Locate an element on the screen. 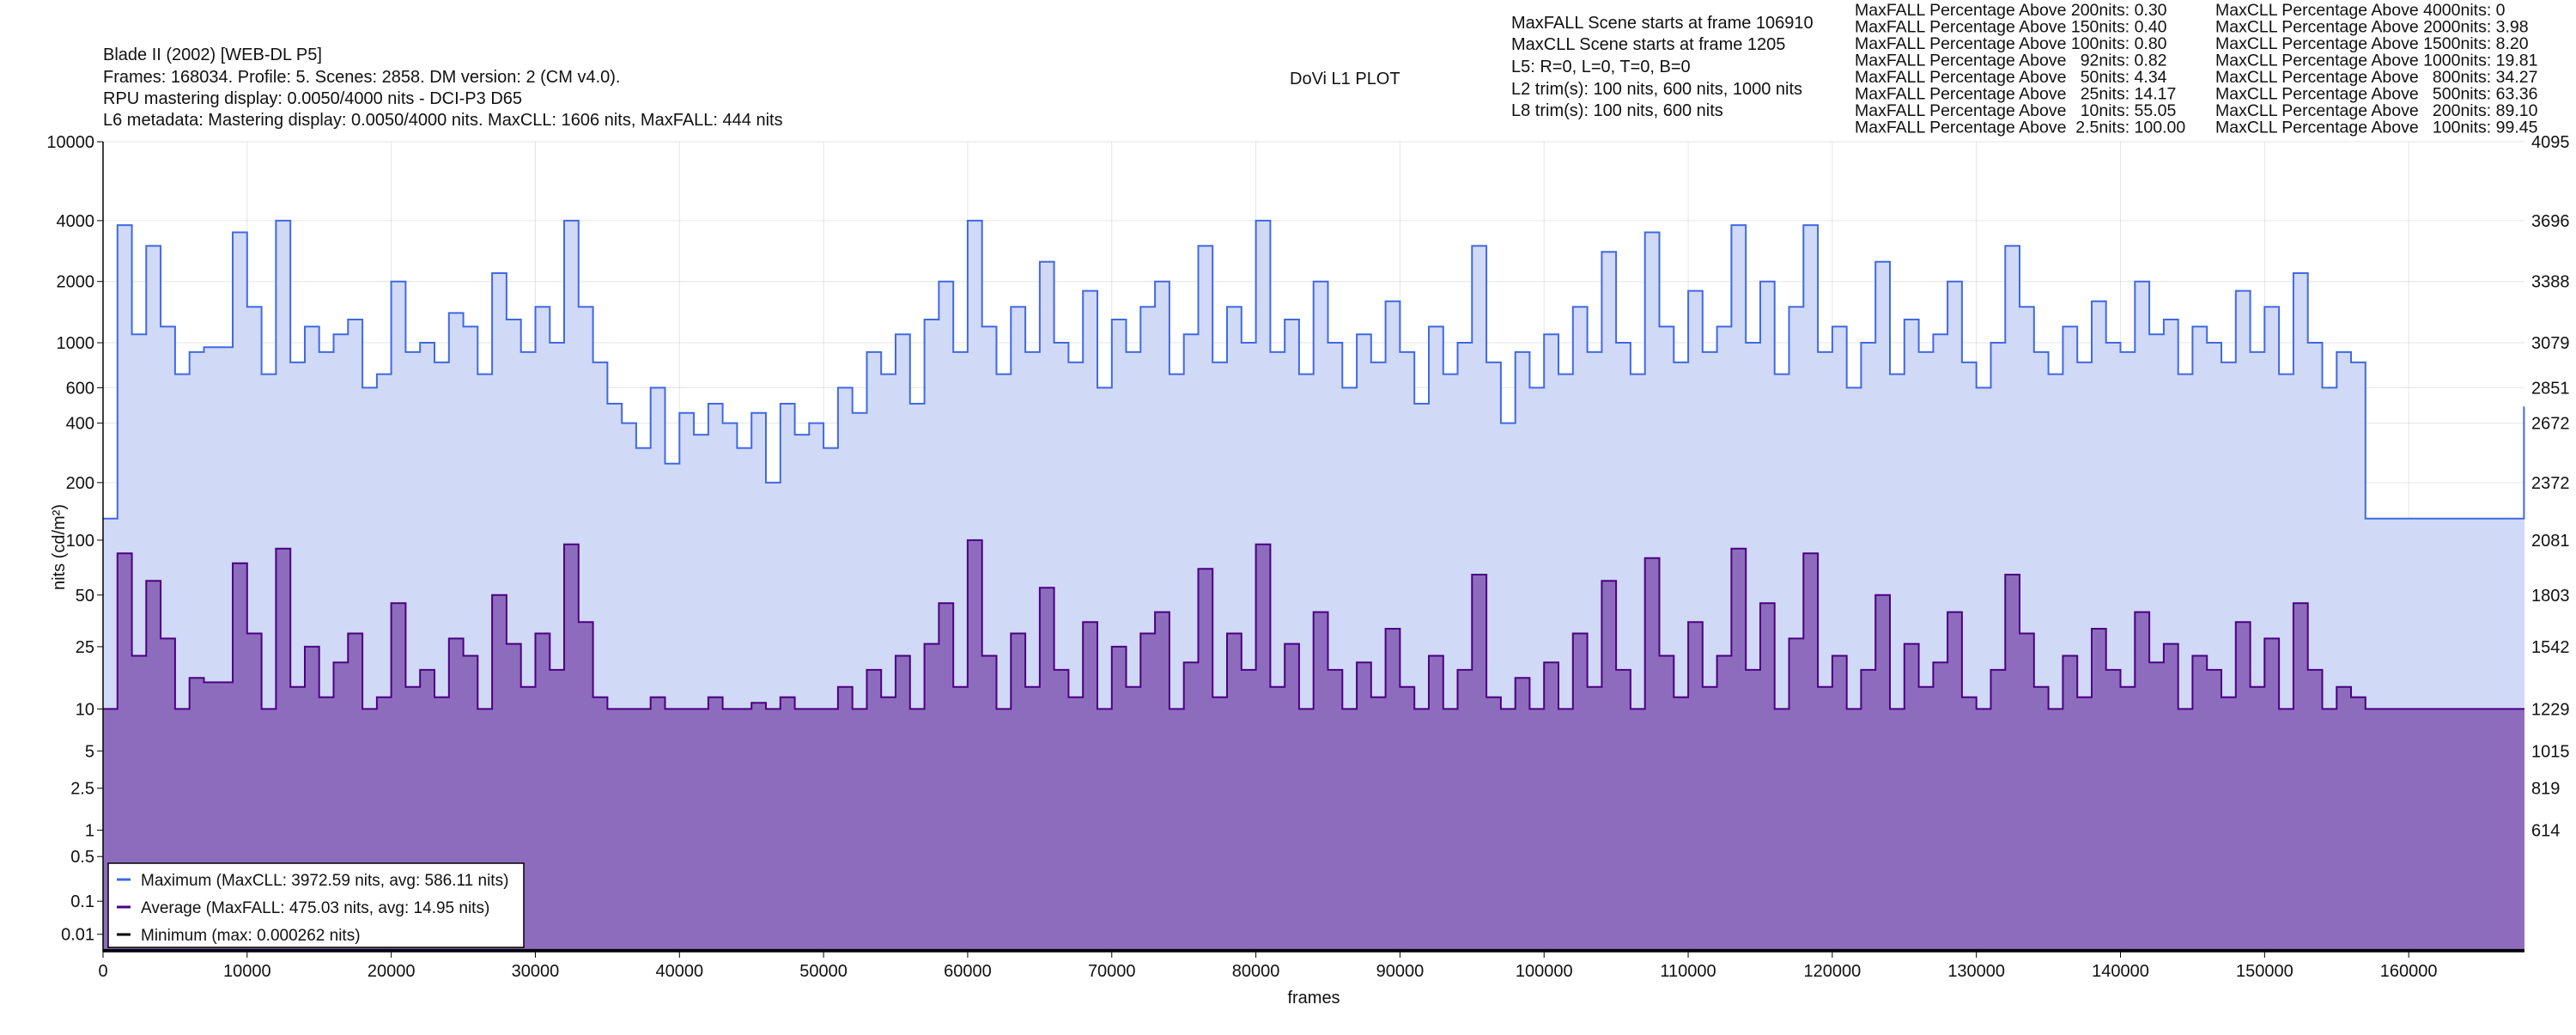 This screenshot has width=2576, height=1035. x-tick-label: 100000 is located at coordinates (1544, 972).